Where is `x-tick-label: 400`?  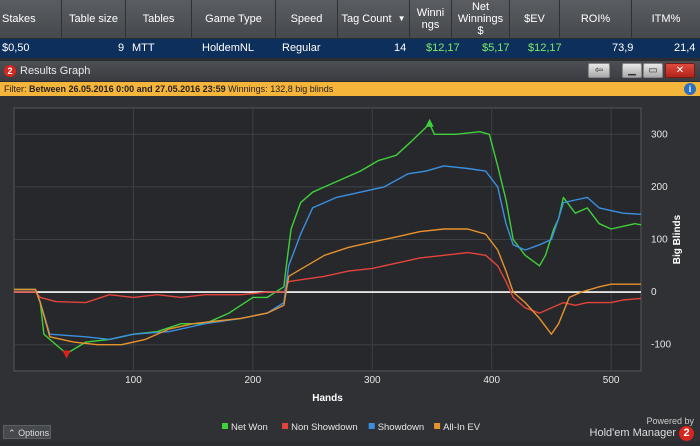
x-tick-label: 400 is located at coordinates (491, 380).